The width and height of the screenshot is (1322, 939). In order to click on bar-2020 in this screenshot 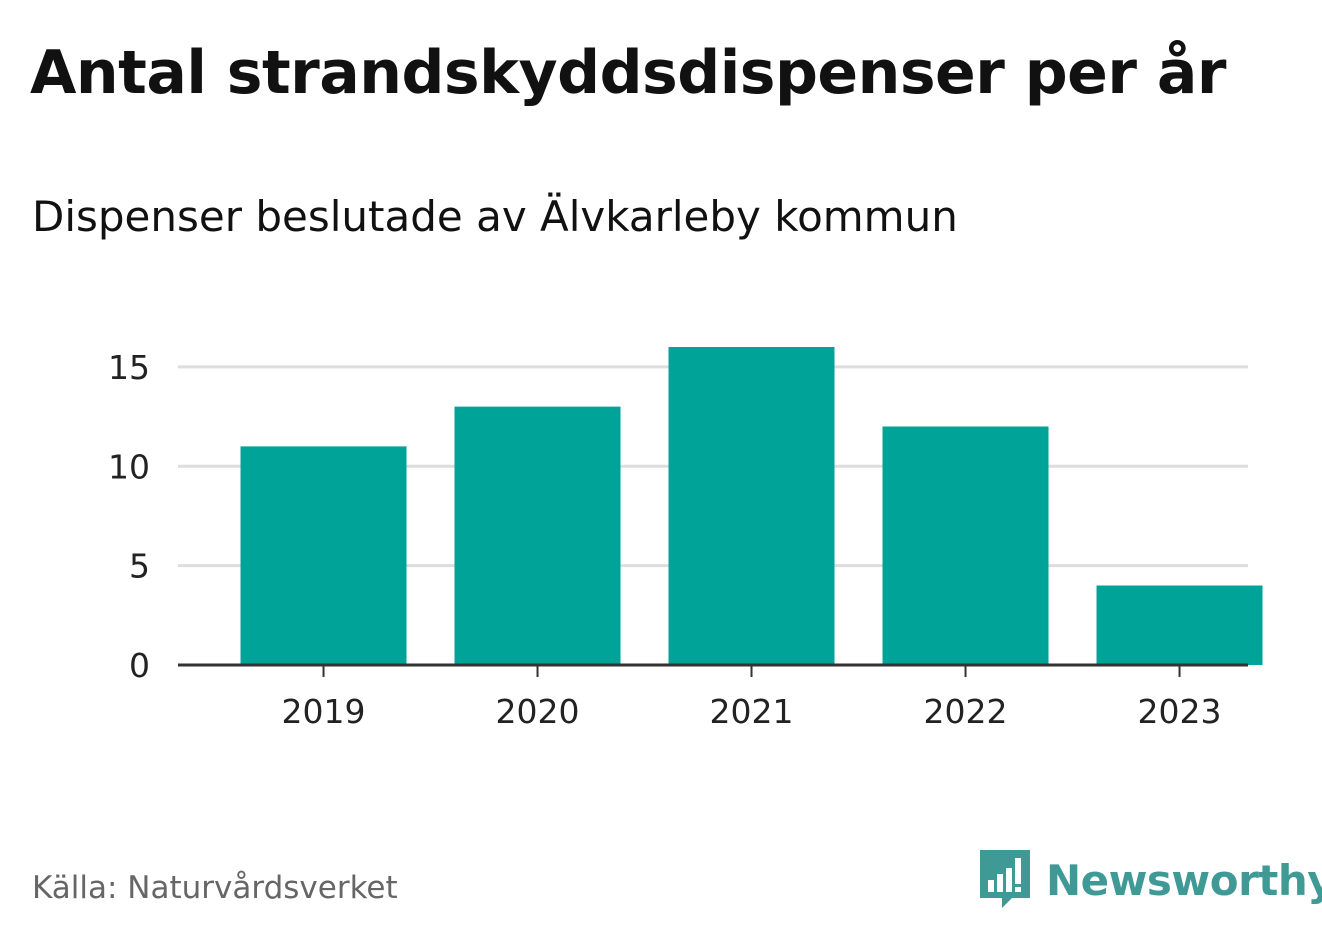, I will do `click(537, 535)`.